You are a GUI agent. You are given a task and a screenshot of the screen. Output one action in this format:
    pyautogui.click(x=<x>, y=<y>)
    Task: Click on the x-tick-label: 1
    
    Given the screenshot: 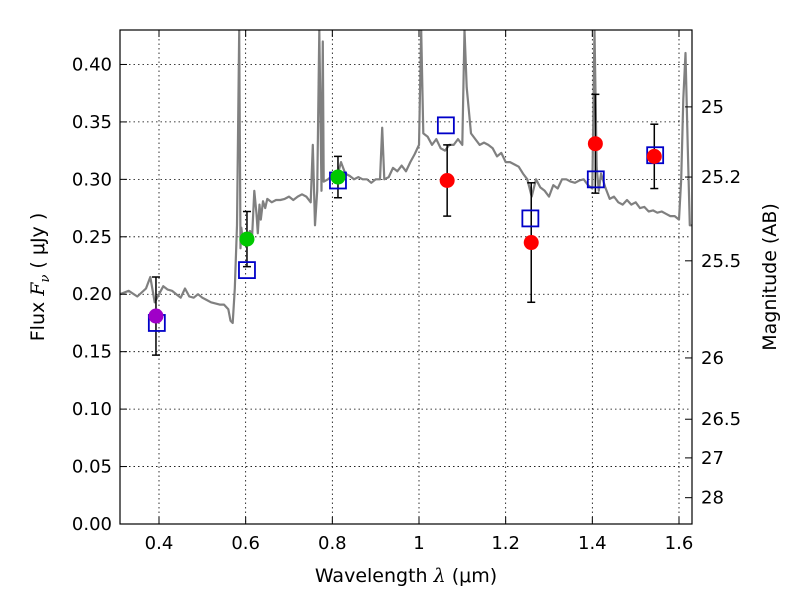 What is the action you would take?
    pyautogui.click(x=418, y=543)
    